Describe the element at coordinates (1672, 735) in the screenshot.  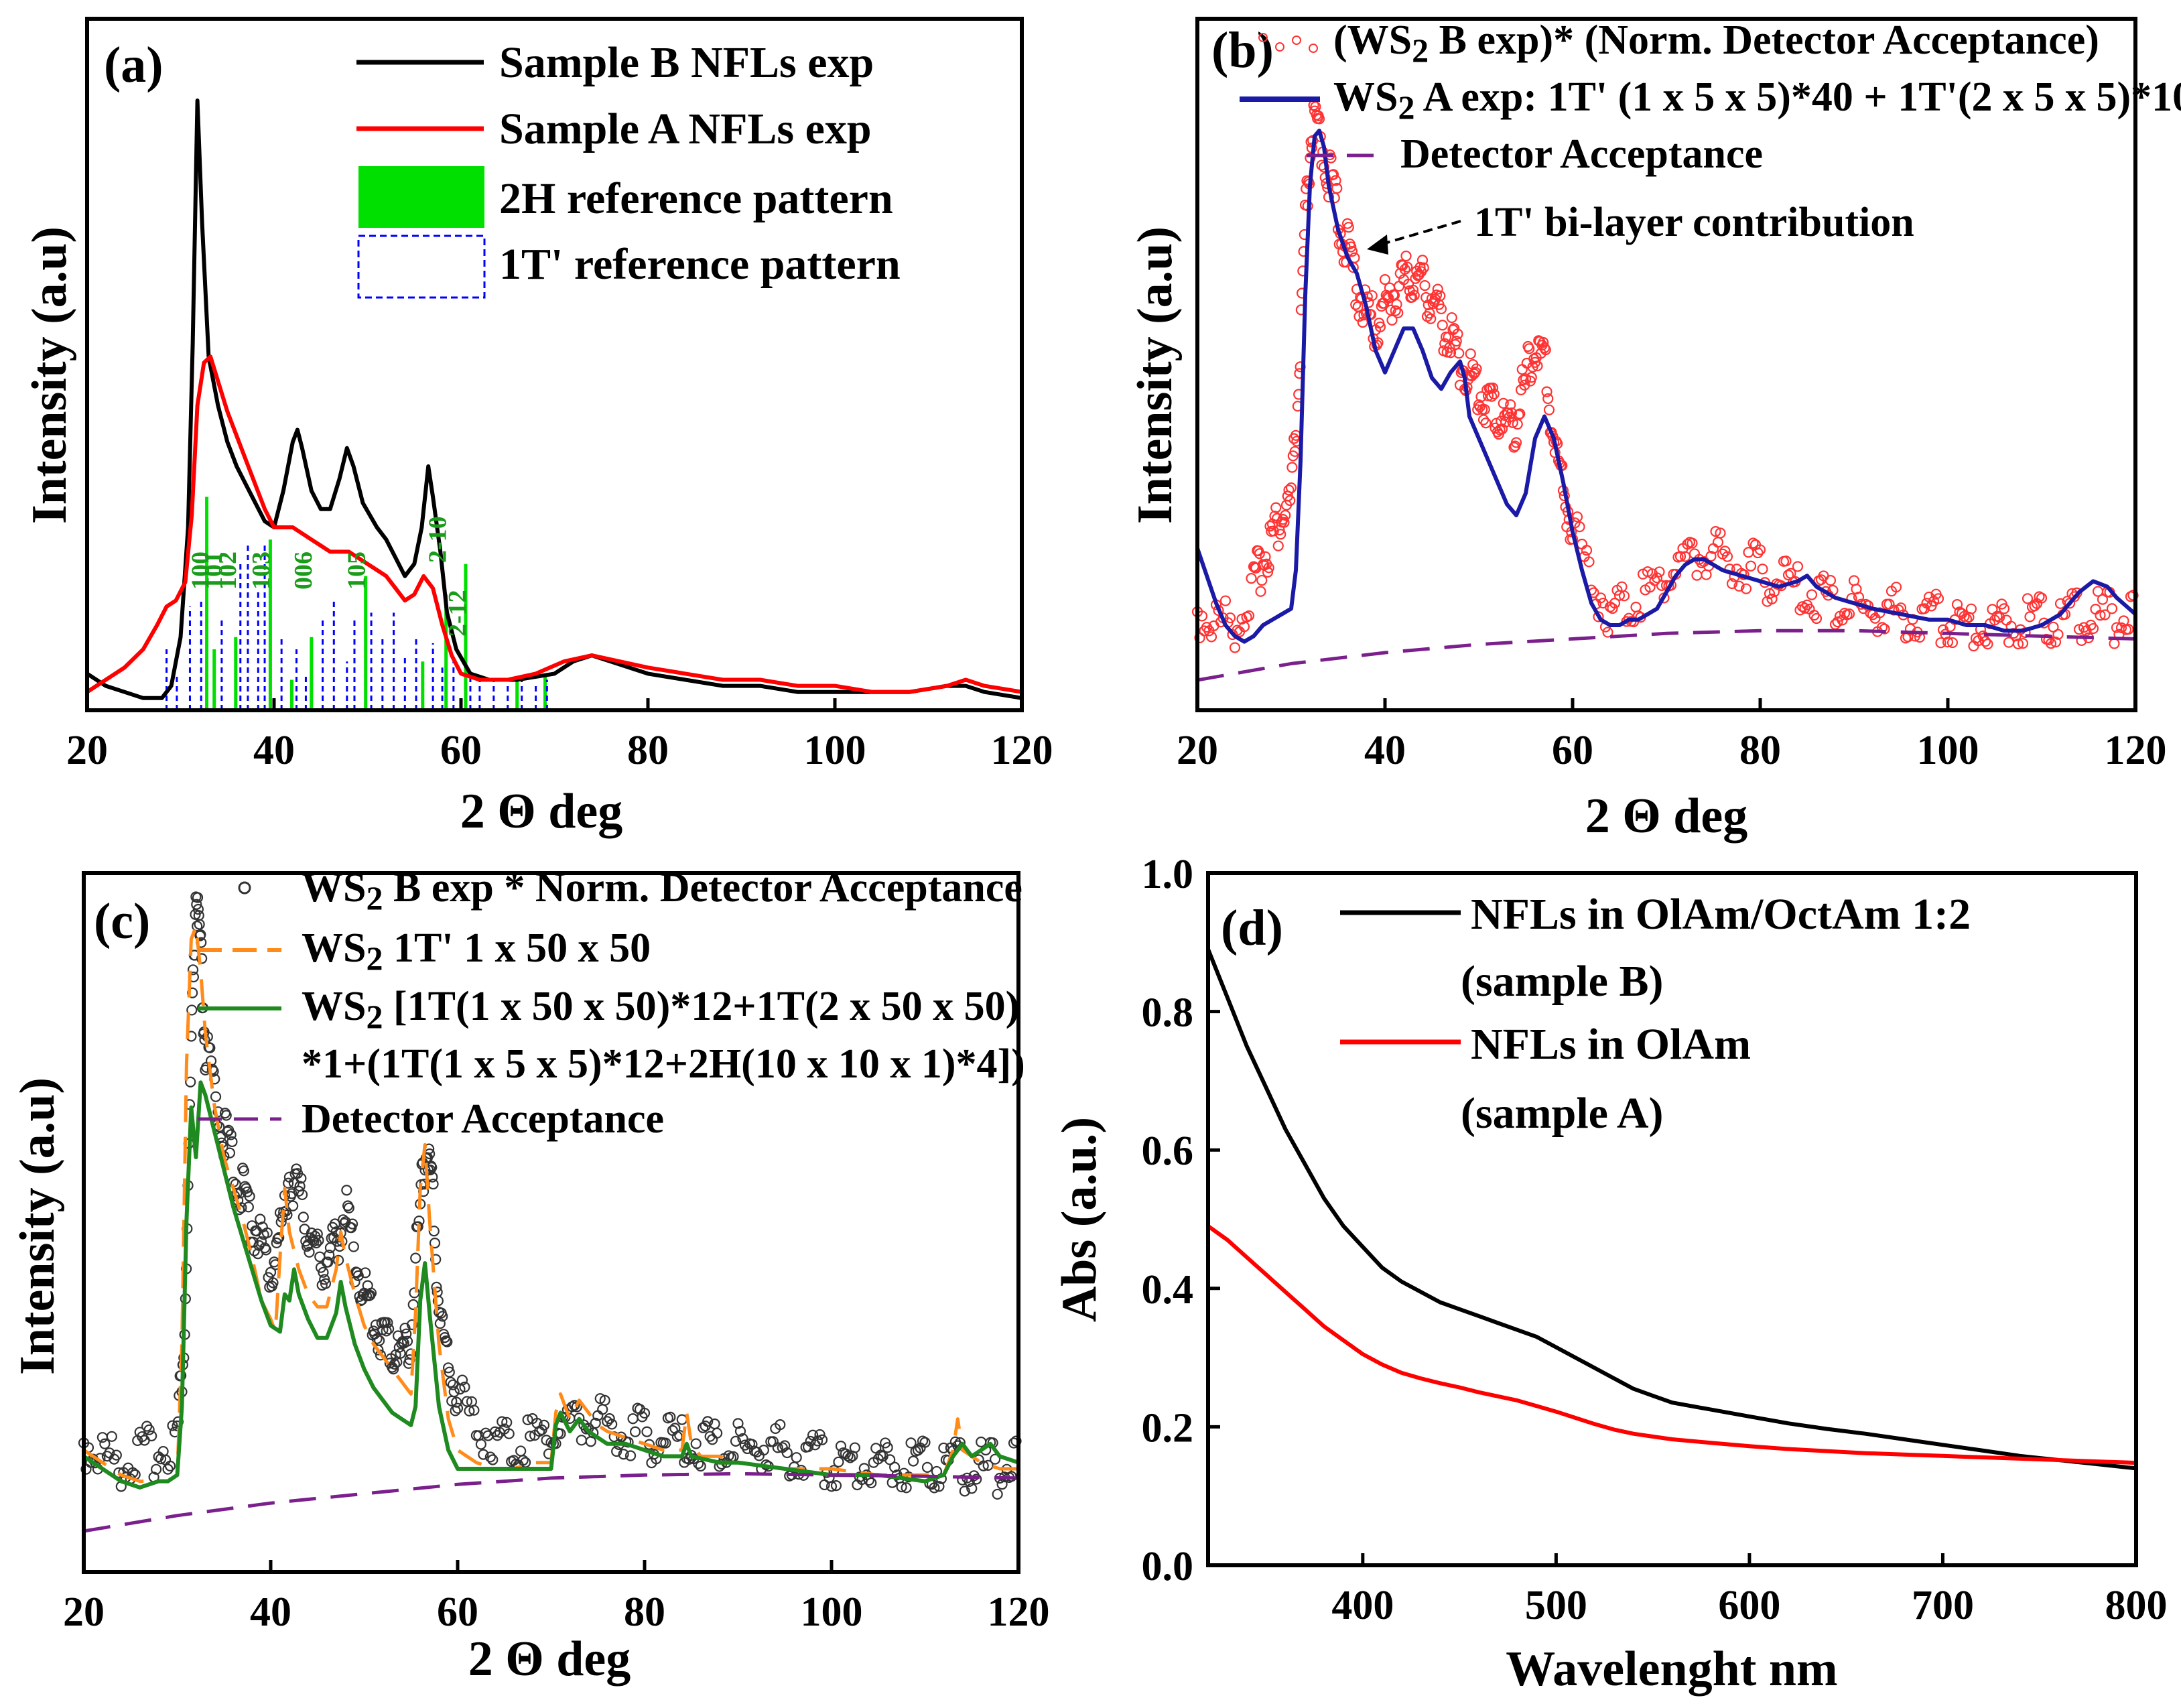
I see `x-ticks-b: 20 40 60 80 100 120` at that location.